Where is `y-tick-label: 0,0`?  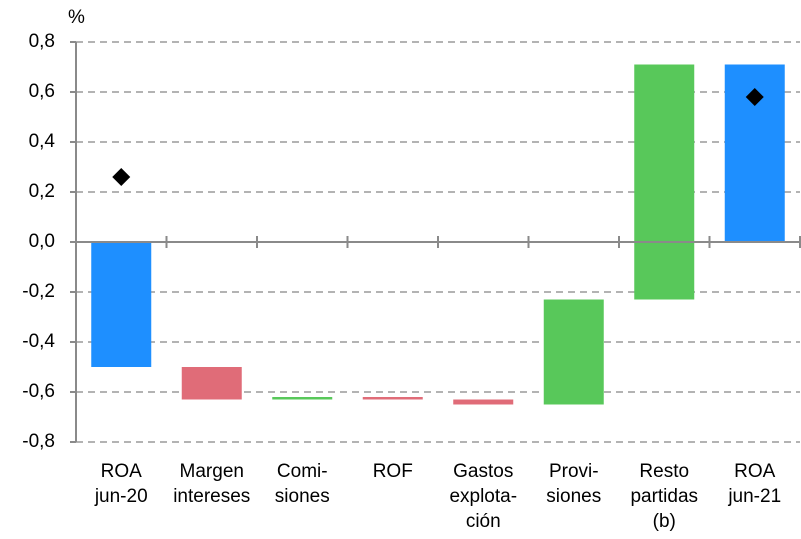 y-tick-label: 0,0 is located at coordinates (42, 241).